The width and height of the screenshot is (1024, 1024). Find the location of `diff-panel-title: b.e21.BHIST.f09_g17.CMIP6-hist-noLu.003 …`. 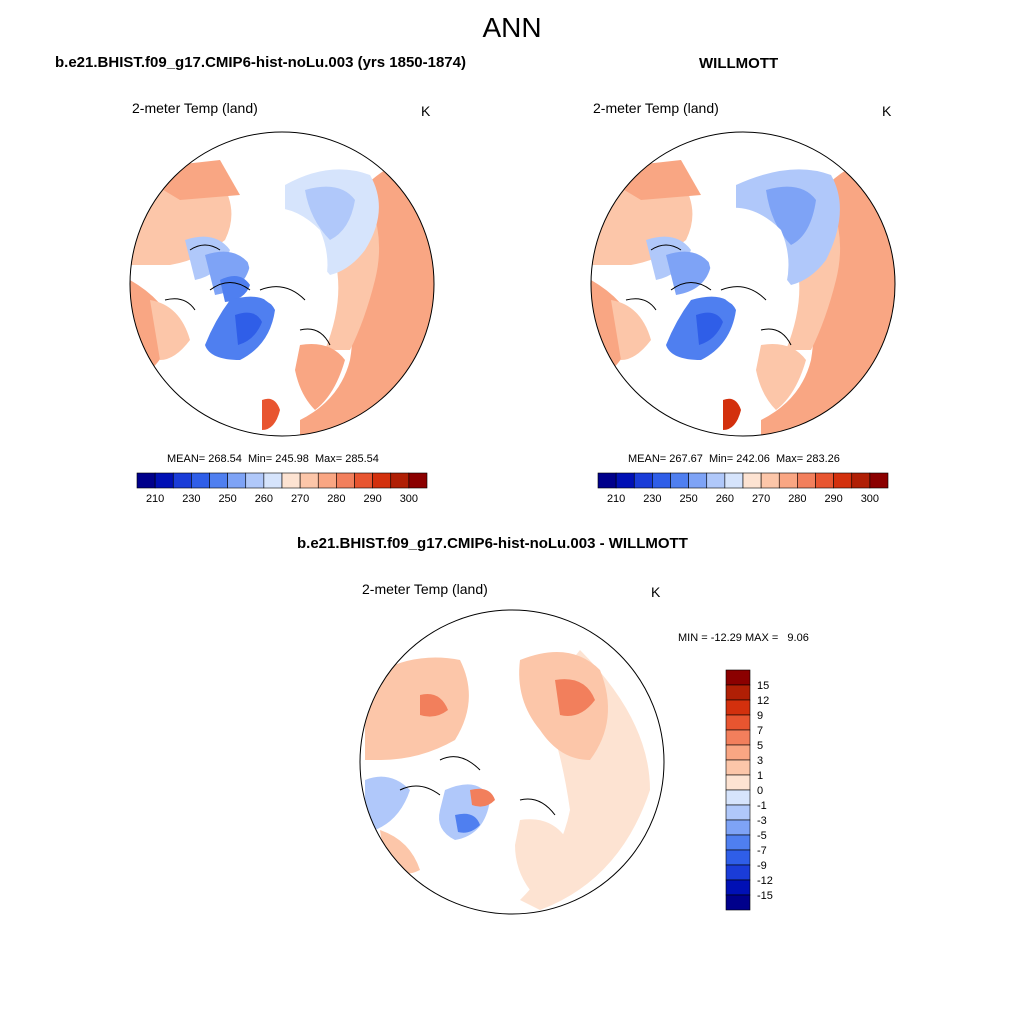

diff-panel-title: b.e21.BHIST.f09_g17.CMIP6-hist-noLu.003 … is located at coordinates (492, 543).